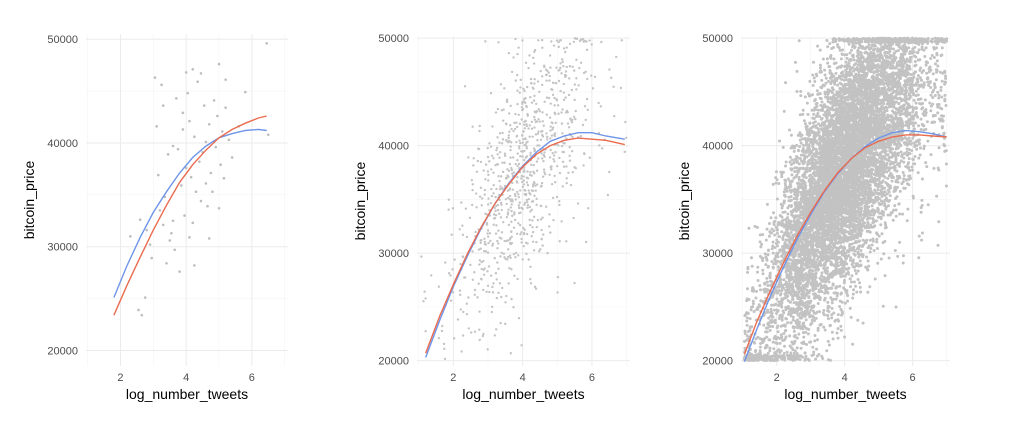 Image resolution: width=1012 pixels, height=433 pixels. I want to click on y-tick-label: 30000, so click(393, 254).